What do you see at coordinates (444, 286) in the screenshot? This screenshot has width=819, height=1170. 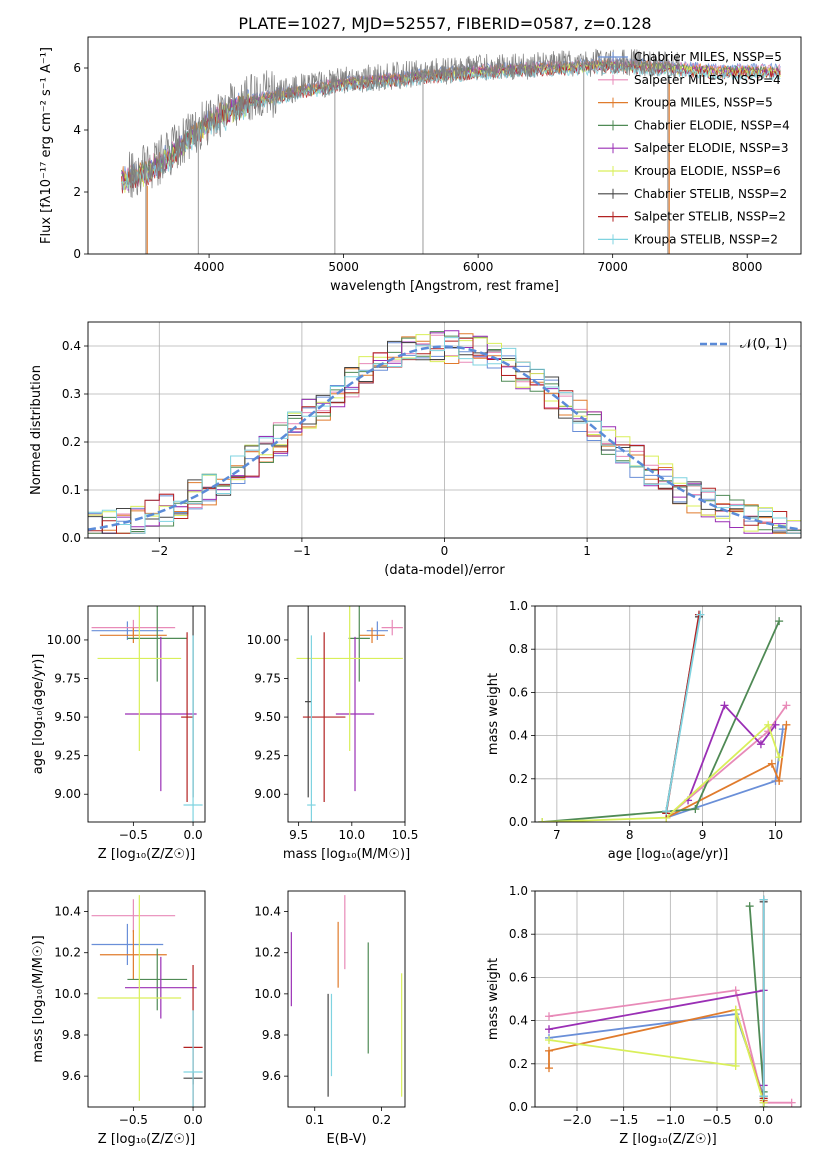 I see `x-axis-label: wavelength [Angstrom, rest frame]` at bounding box center [444, 286].